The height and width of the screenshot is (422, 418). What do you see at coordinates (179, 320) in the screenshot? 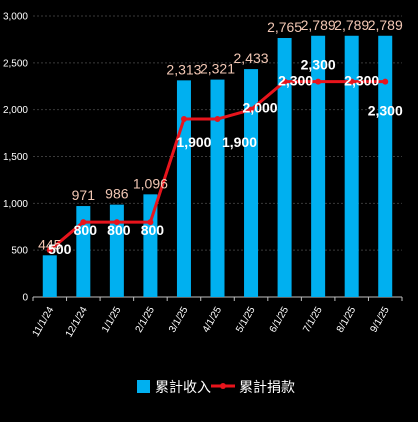
I see `x-tick-label: 3/1/25` at bounding box center [179, 320].